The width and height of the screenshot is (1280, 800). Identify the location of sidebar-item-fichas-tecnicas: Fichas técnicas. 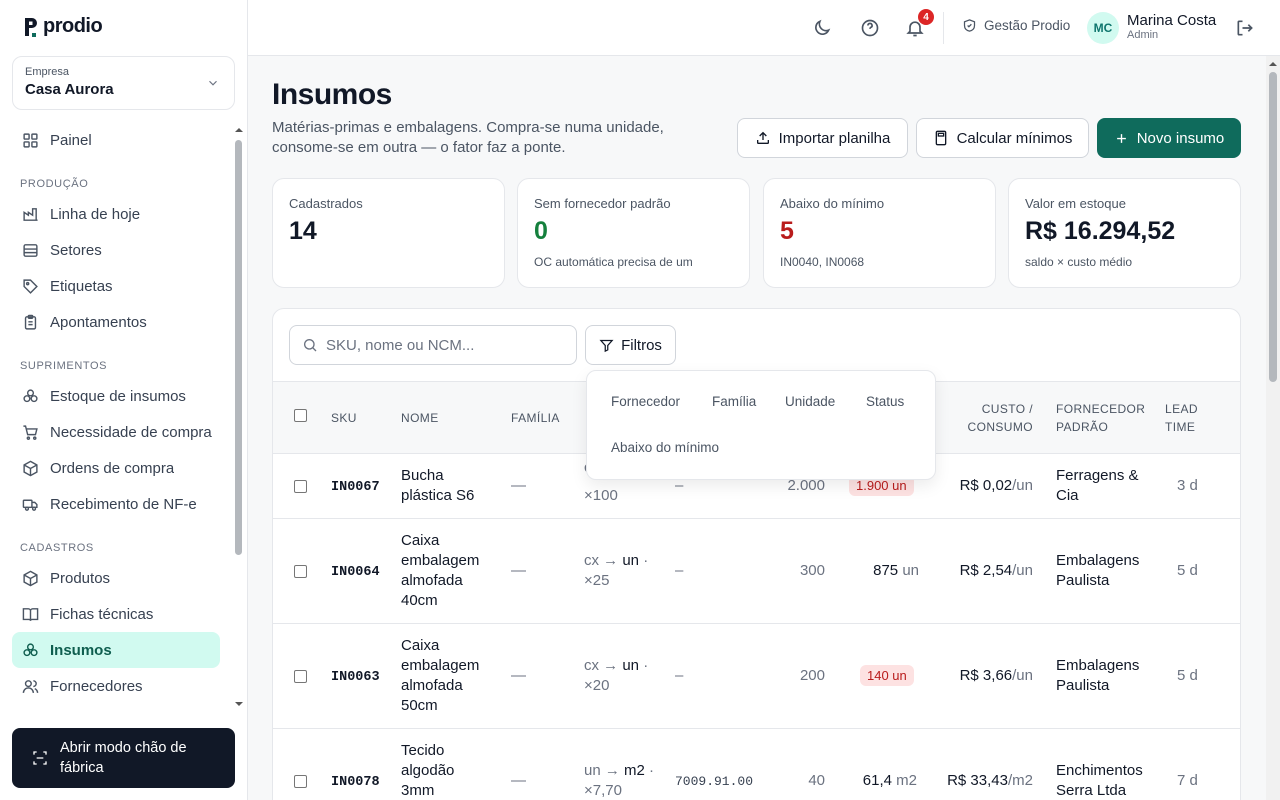
(116, 614).